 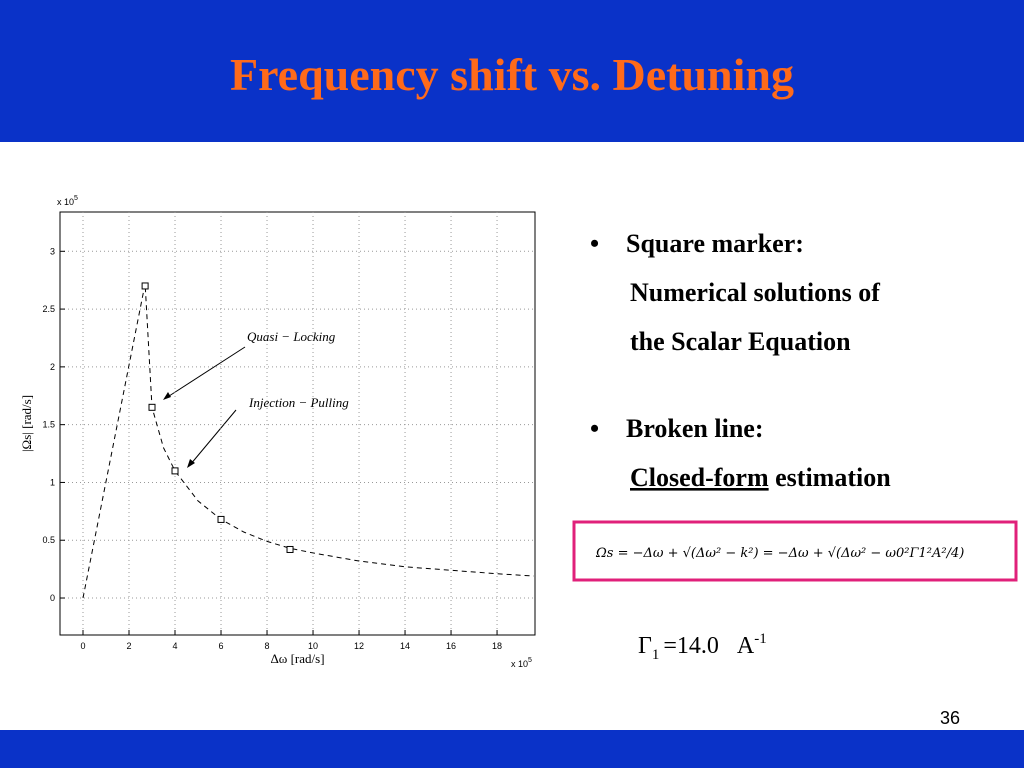 What do you see at coordinates (313, 646) in the screenshot?
I see `x-tick-label: 10` at bounding box center [313, 646].